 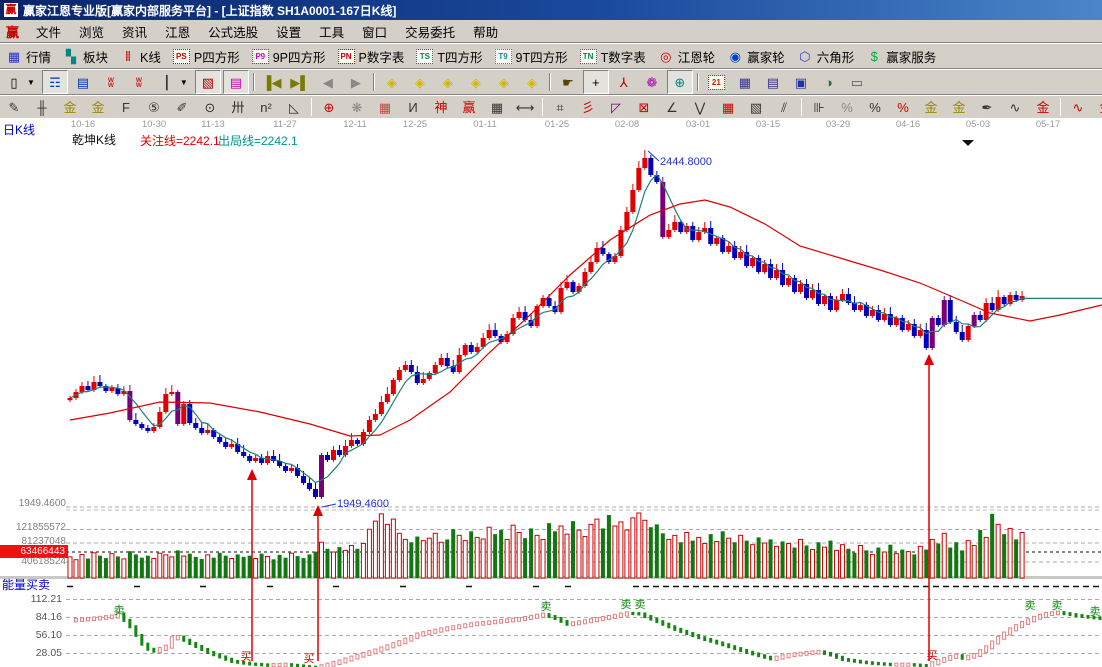 What do you see at coordinates (1015, 107) in the screenshot?
I see `wave-tool-button: ∿` at bounding box center [1015, 107].